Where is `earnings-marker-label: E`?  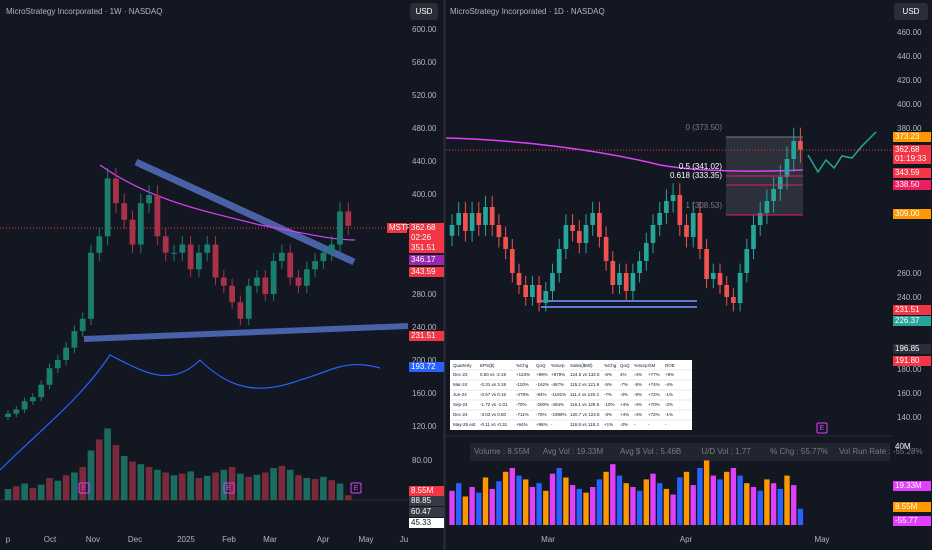 earnings-marker-label: E is located at coordinates (229, 488).